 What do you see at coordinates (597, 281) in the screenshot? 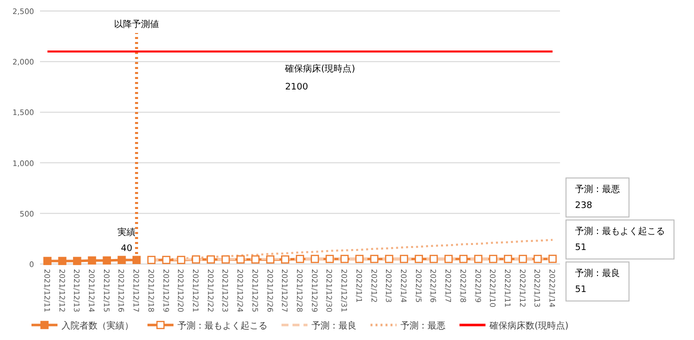
I see `text: 予測：最良 51` at bounding box center [597, 281].